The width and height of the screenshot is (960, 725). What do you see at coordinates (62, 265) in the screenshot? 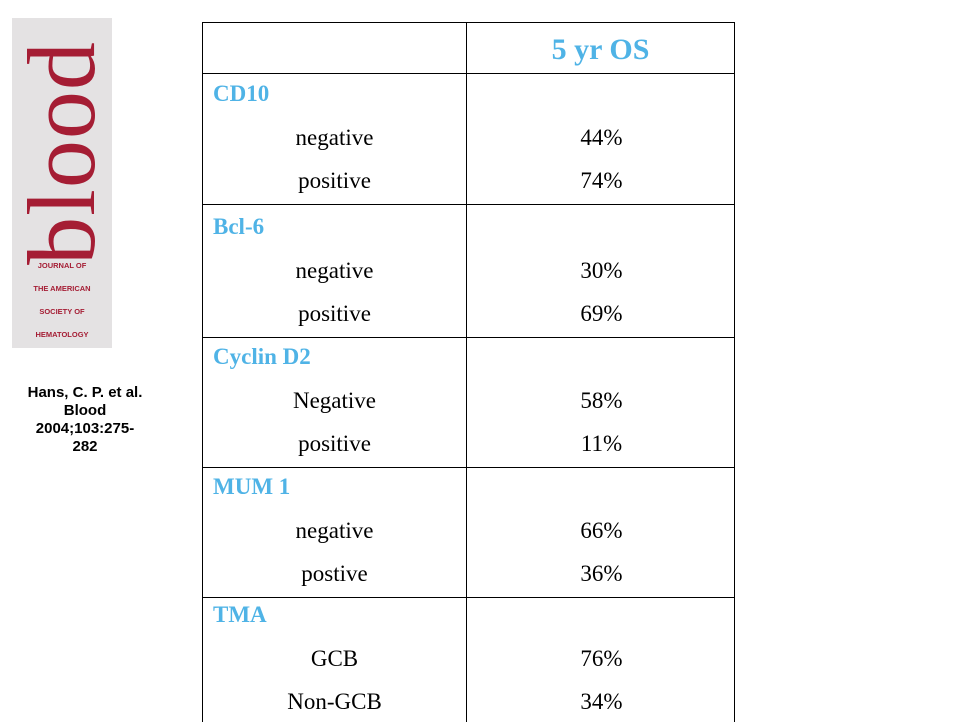
I see `logo-subtitle-line: JOURNAL OF` at bounding box center [62, 265].